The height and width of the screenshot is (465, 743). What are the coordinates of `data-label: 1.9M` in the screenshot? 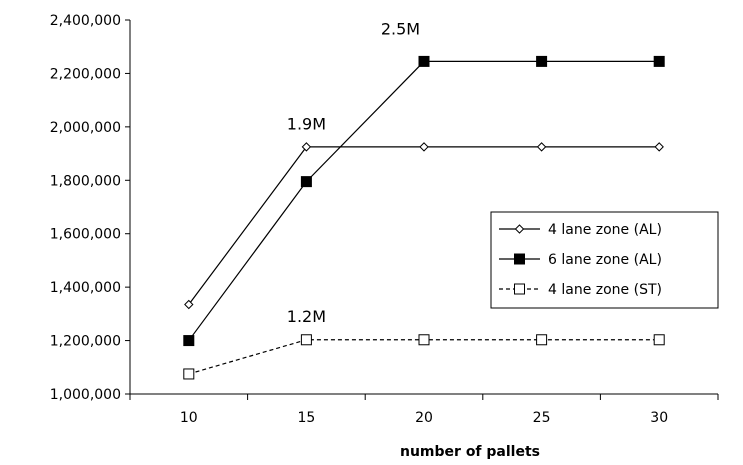 It's located at (306, 124).